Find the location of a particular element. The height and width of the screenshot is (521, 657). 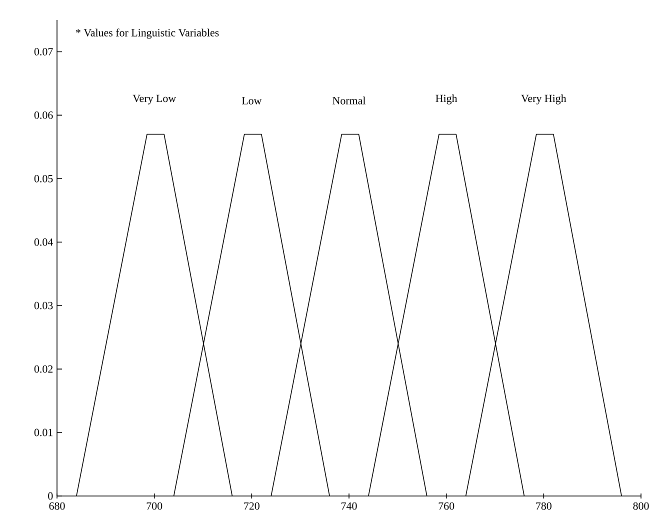

x-tick-label: 700 is located at coordinates (154, 506).